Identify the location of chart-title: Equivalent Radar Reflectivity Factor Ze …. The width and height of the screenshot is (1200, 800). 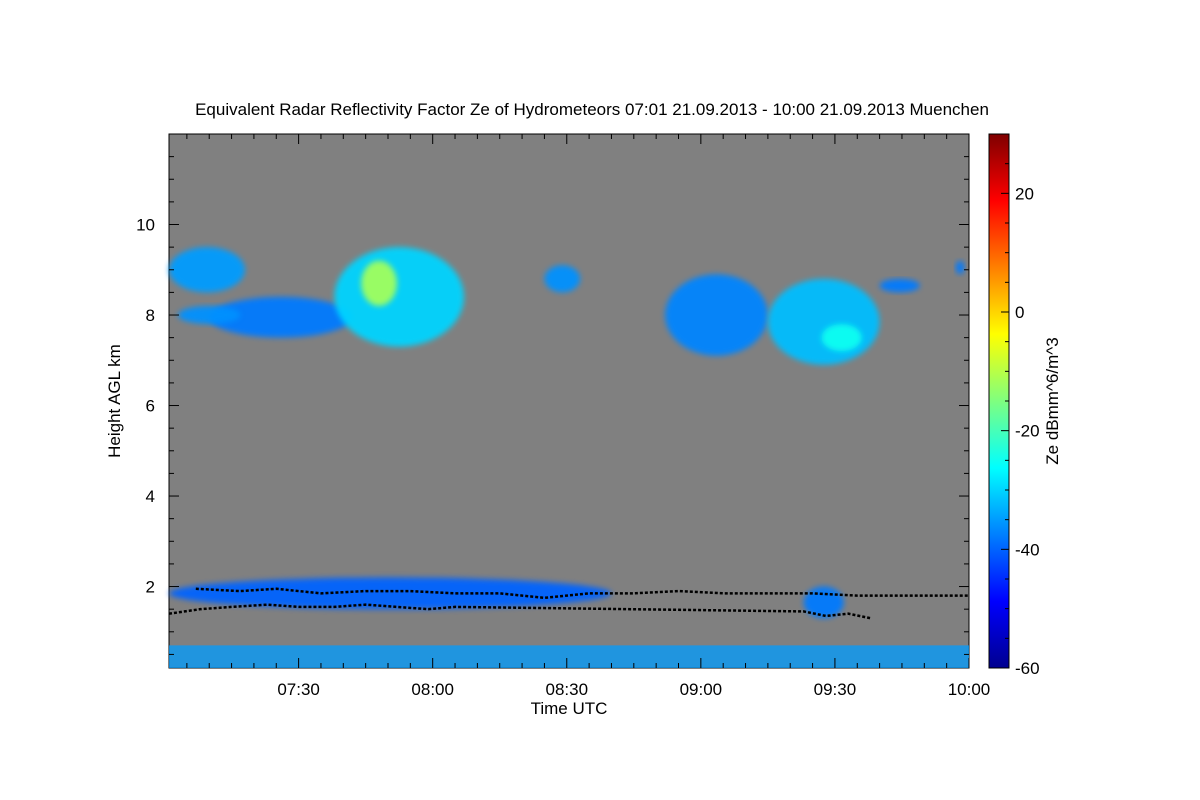
(592, 109).